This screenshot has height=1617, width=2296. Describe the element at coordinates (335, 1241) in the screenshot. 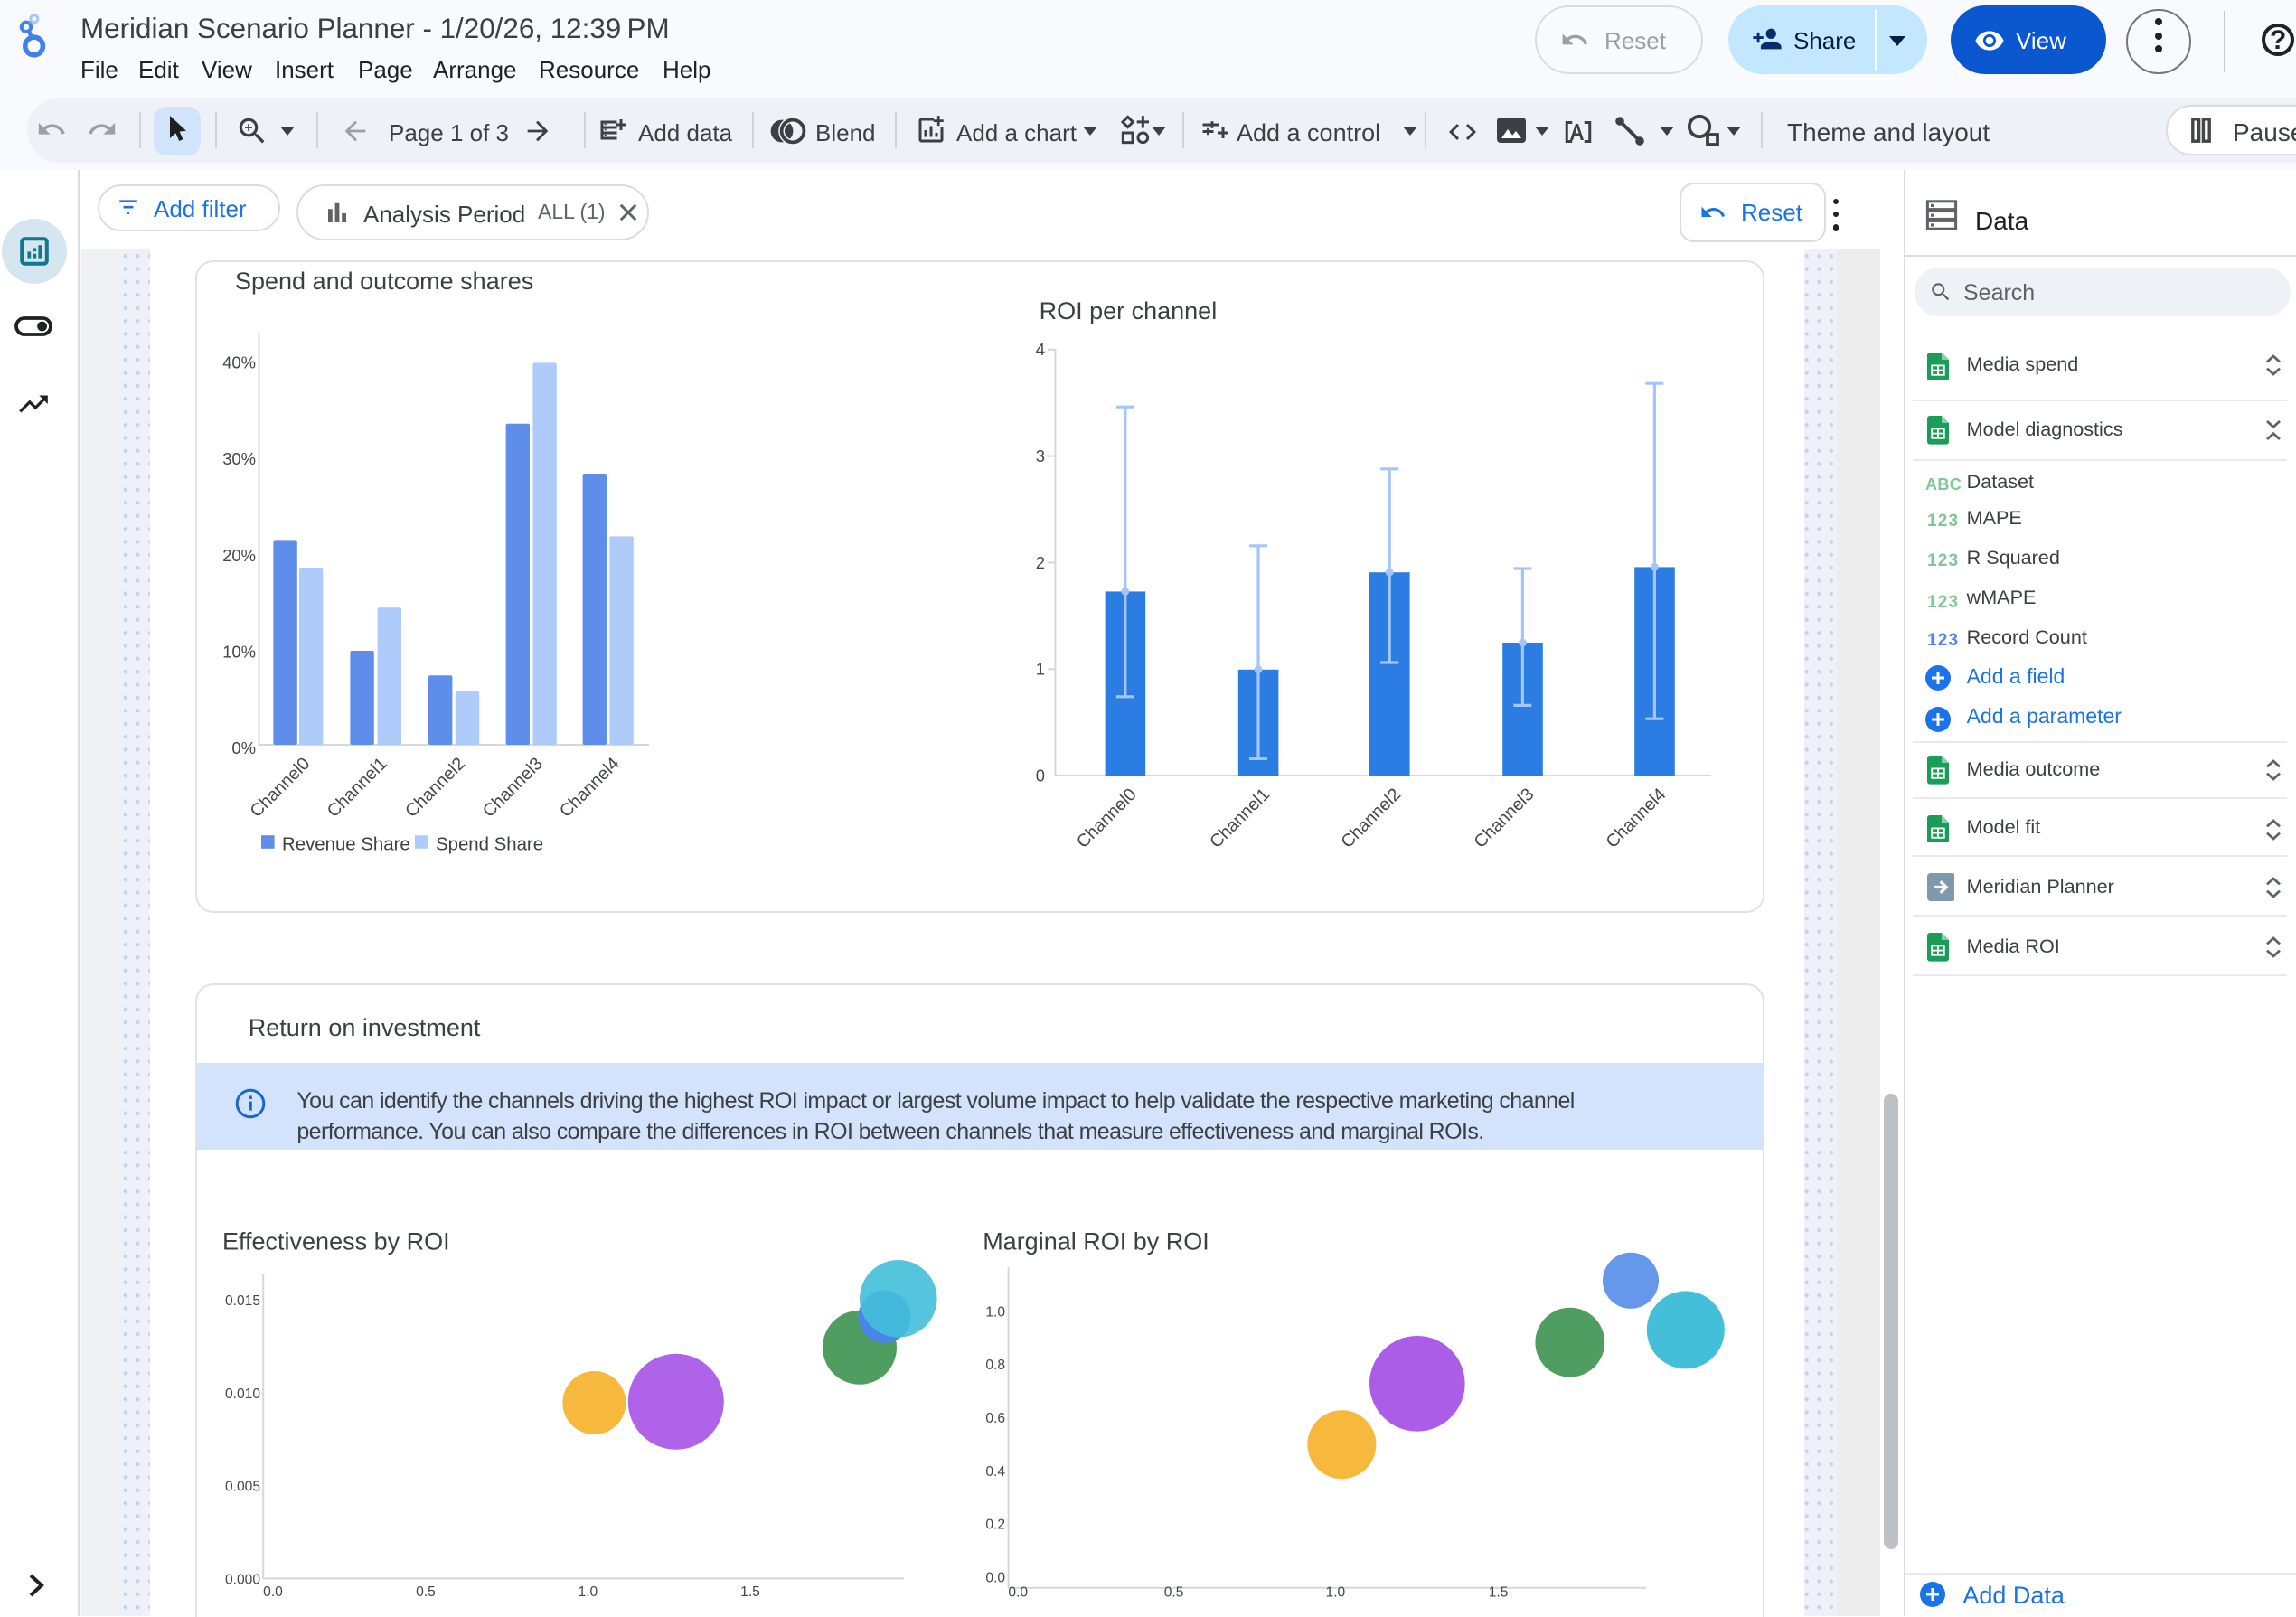

I see `svg-text: Effectiveness by ROI` at that location.